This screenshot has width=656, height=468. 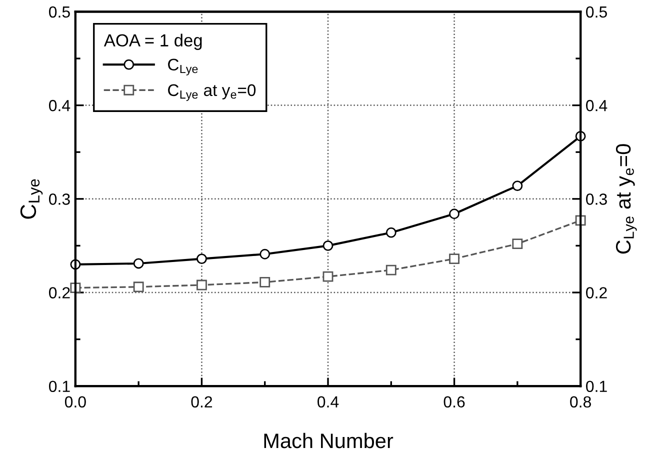 I want to click on y2-tick-label: 0.4, so click(x=597, y=106).